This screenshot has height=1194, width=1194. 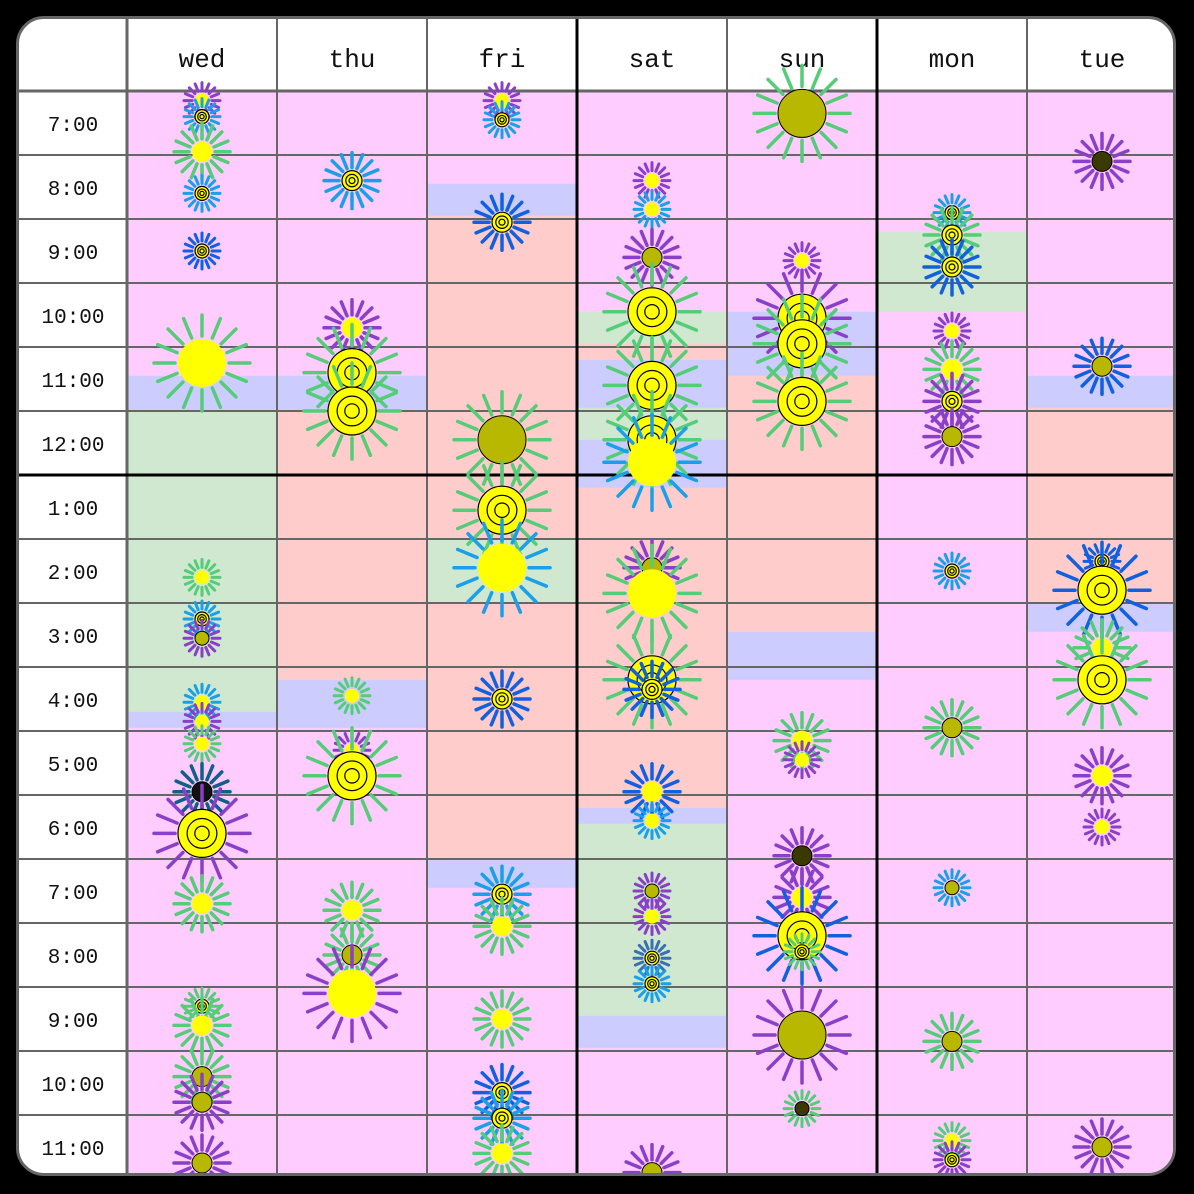 I want to click on time-label: 2:00, so click(x=73, y=574).